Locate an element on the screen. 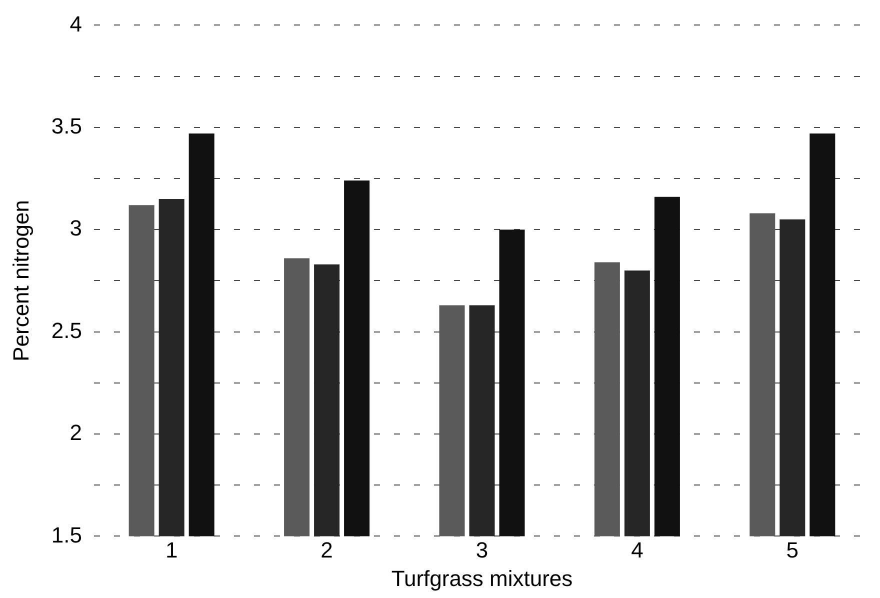 Image resolution: width=880 pixels, height=598 pixels. x-tick-label: 3 is located at coordinates (482, 549).